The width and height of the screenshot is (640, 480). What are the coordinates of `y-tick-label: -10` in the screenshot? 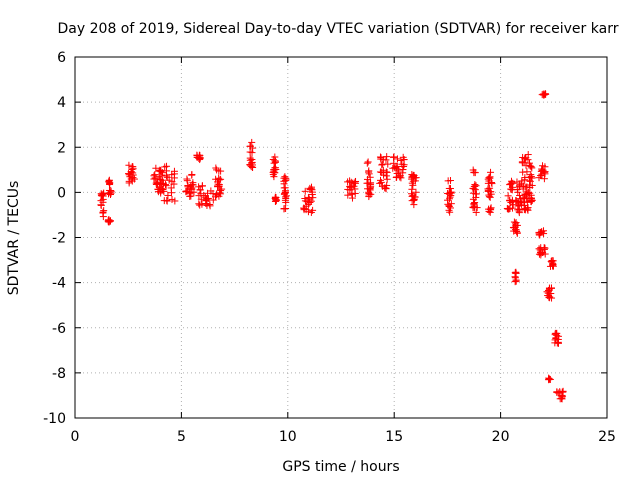 It's located at (54, 419).